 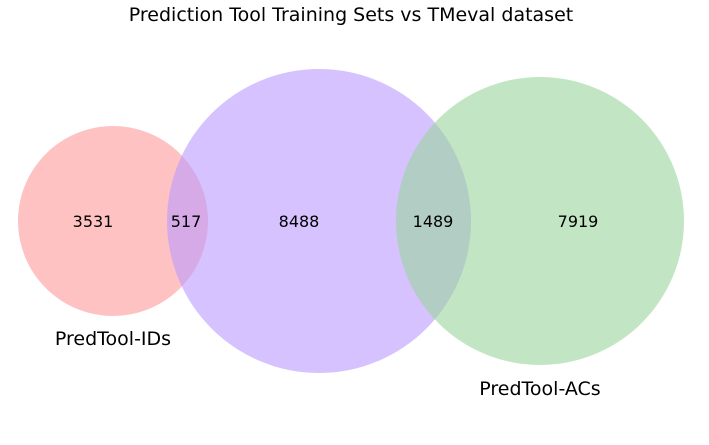 What do you see at coordinates (336, 221) in the screenshot?
I see `region-counts: 3531 517 8488 1489 7919` at bounding box center [336, 221].